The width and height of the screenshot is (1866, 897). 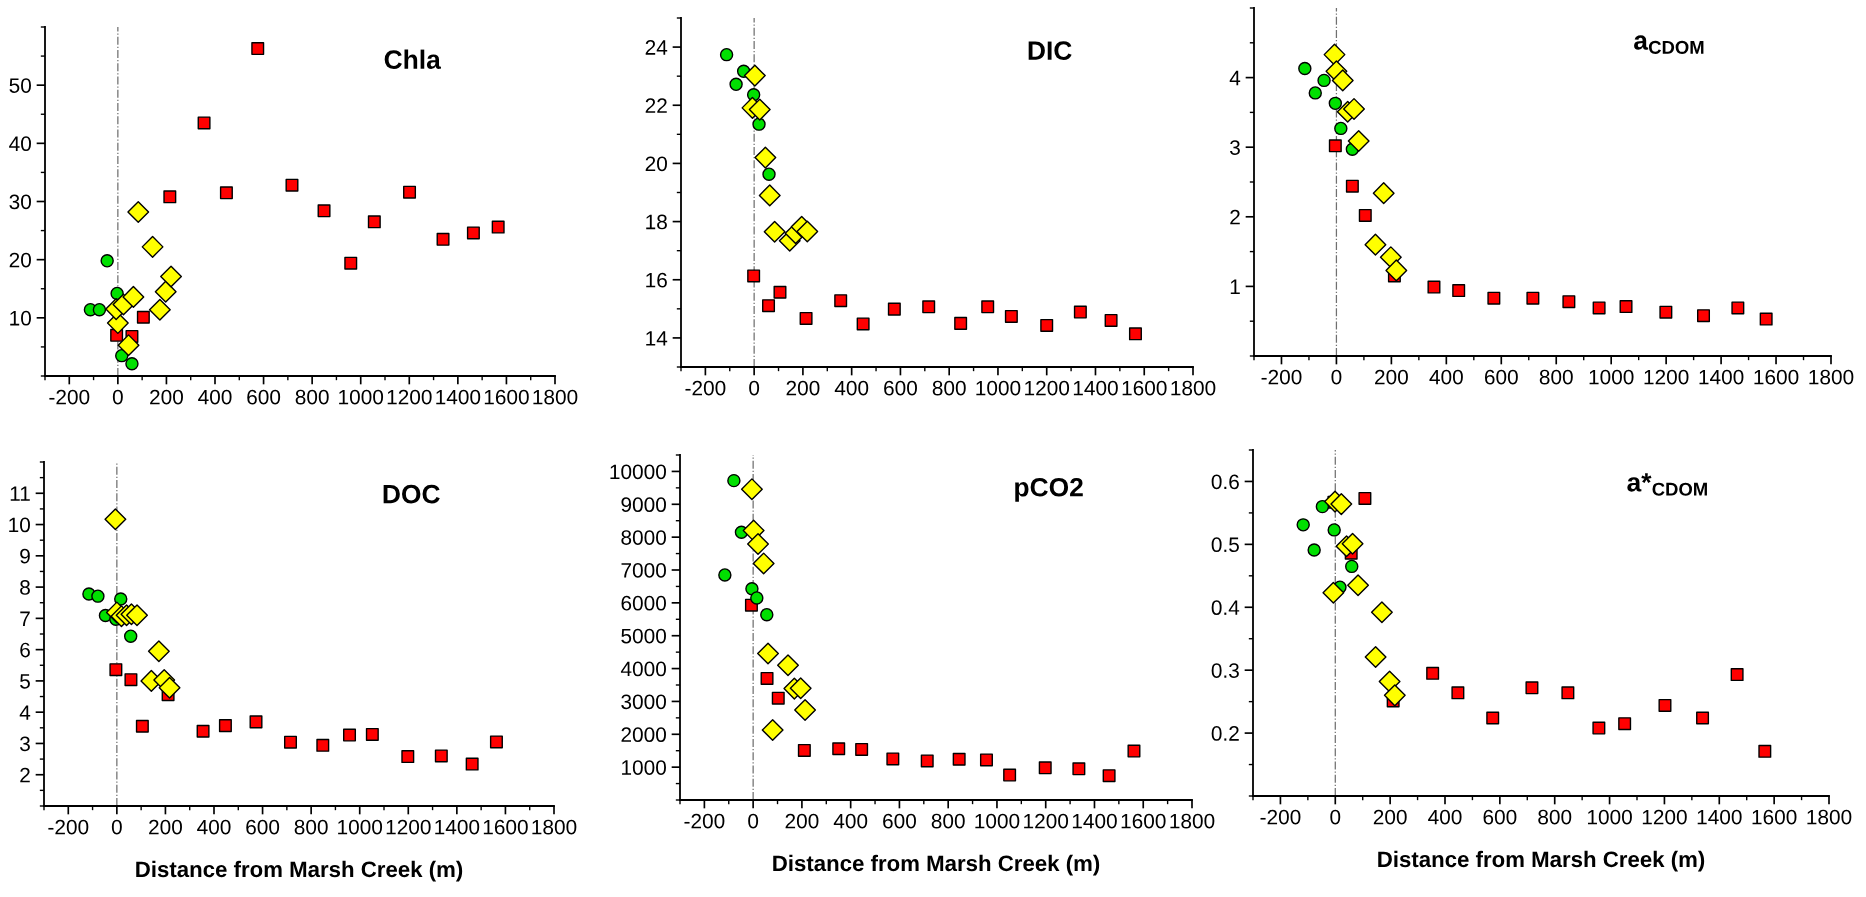 I want to click on y-tick-label: 1000, so click(x=644, y=767).